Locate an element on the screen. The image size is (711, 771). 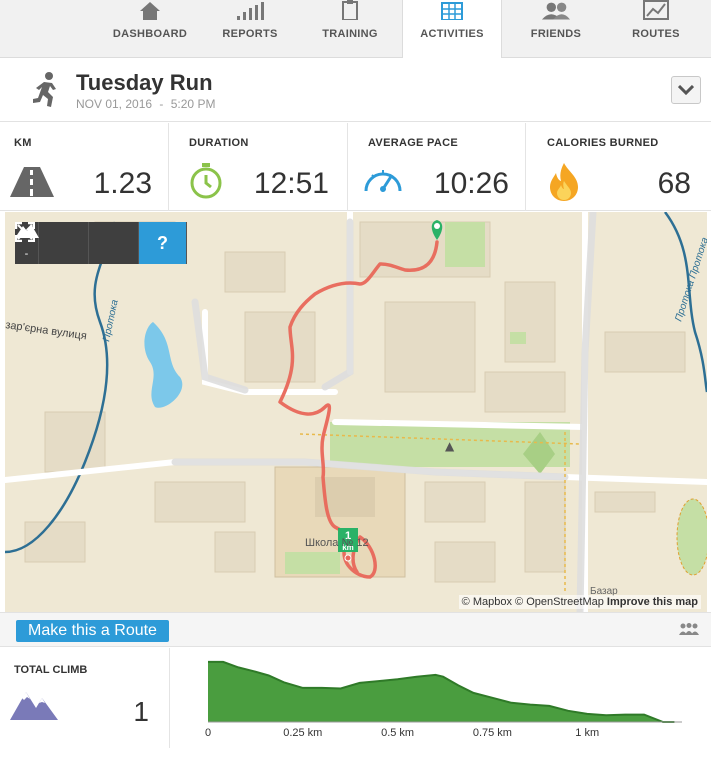
nav-routes: ROUTES is located at coordinates (656, 29).